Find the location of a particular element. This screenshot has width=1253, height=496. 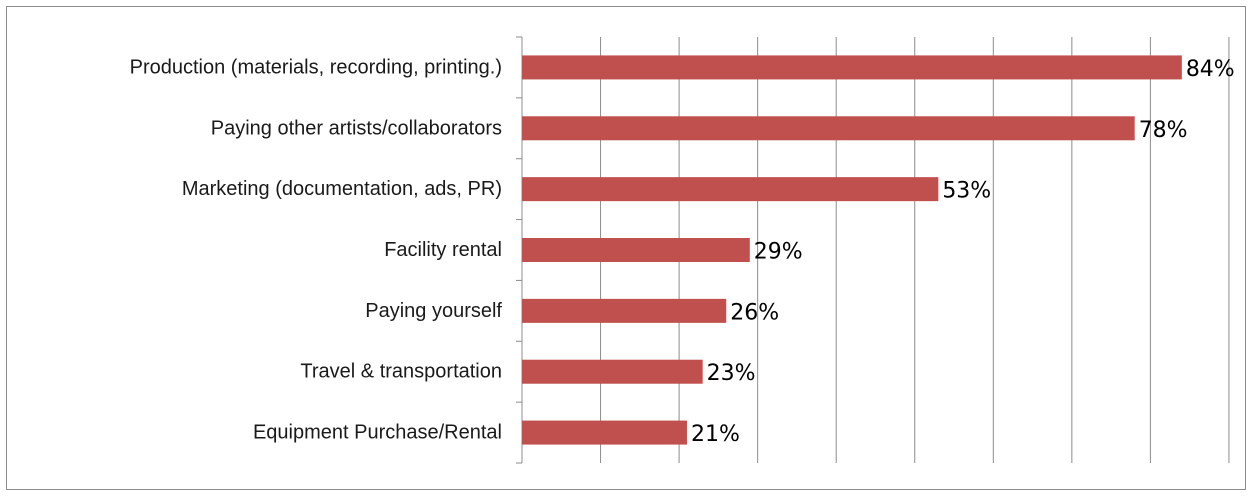

category-label: Facility rental is located at coordinates (443, 250).